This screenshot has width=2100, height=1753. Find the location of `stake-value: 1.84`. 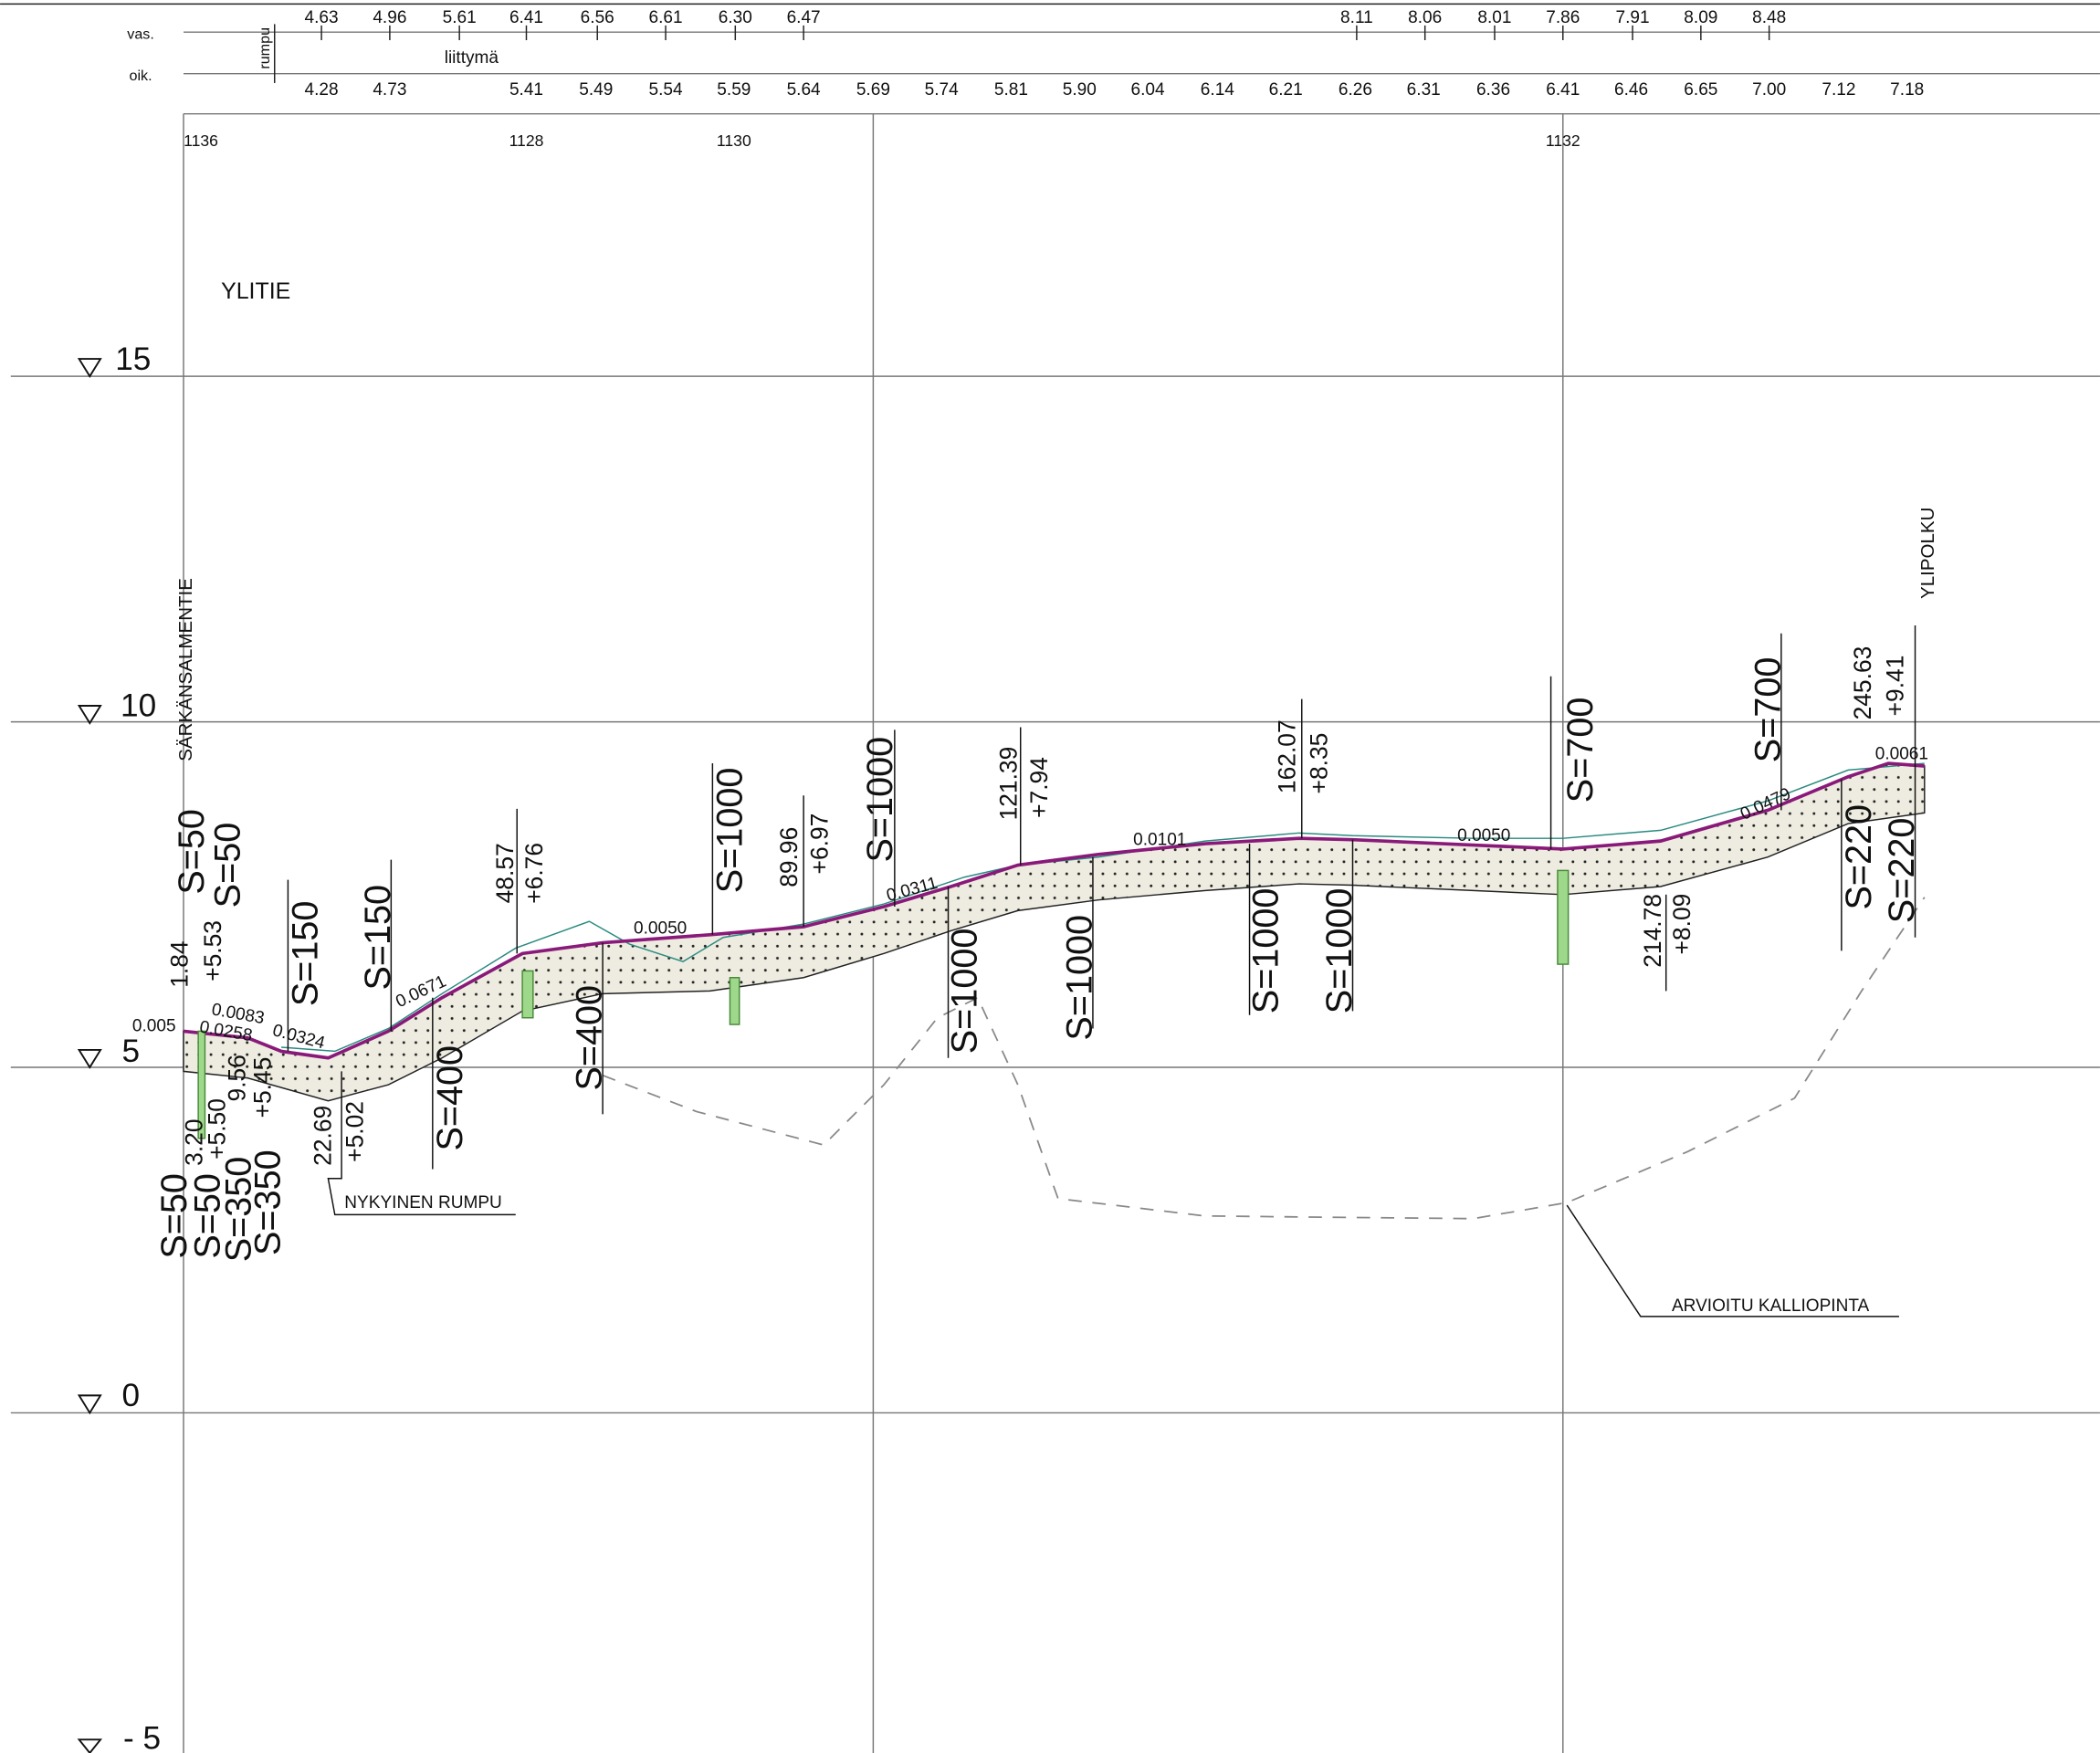

stake-value: 1.84 is located at coordinates (179, 963).